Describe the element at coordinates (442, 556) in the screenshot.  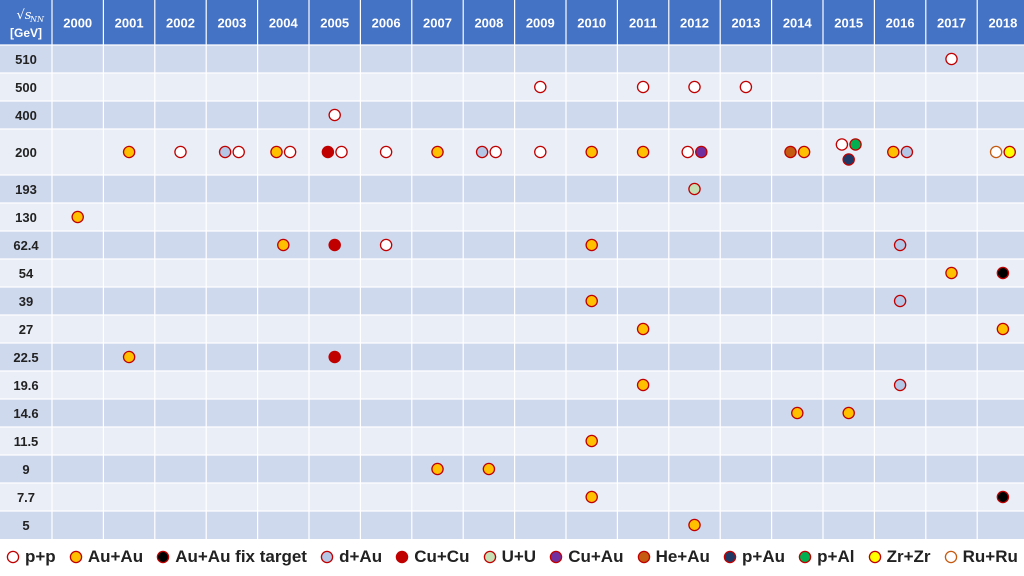
I see `legend-label: Cu+Cu` at that location.